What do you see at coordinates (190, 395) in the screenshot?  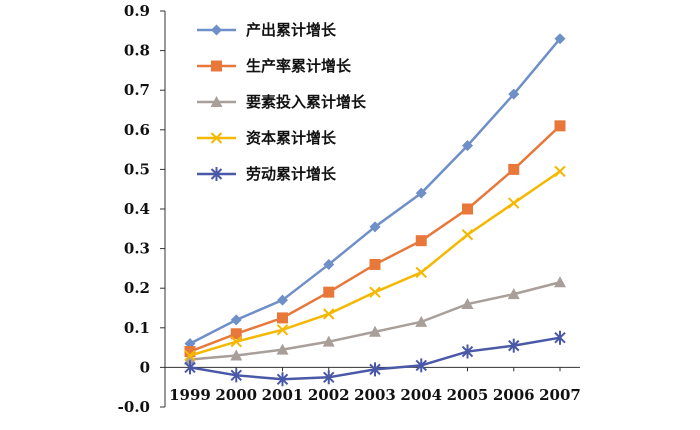 I see `x-tick-label: 1999` at bounding box center [190, 395].